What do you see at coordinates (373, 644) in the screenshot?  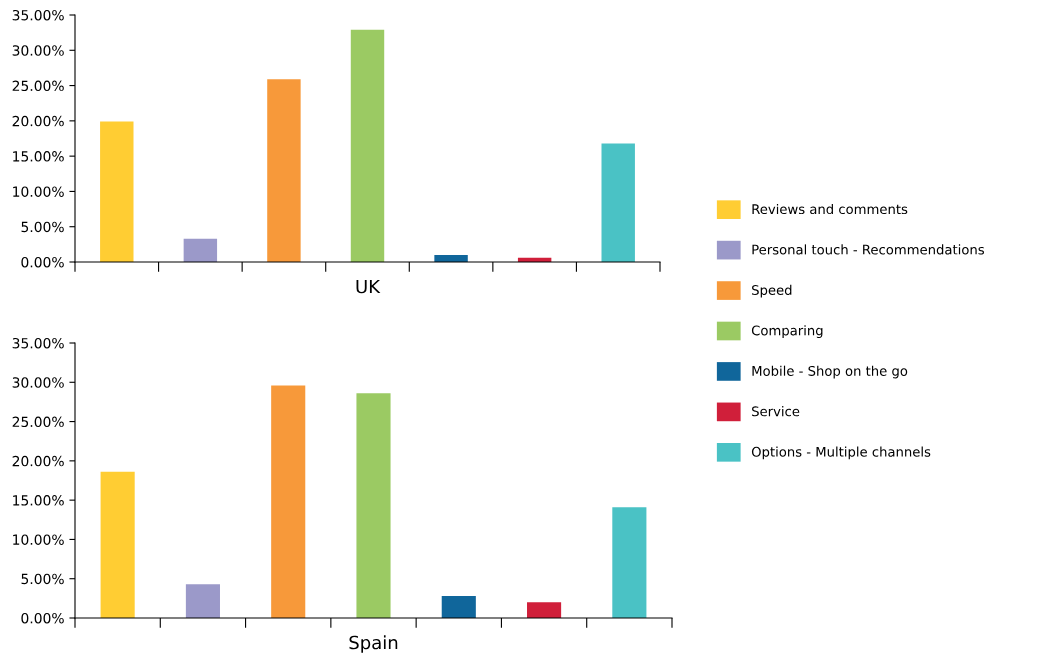 I see `x-axis-title: Spain` at bounding box center [373, 644].